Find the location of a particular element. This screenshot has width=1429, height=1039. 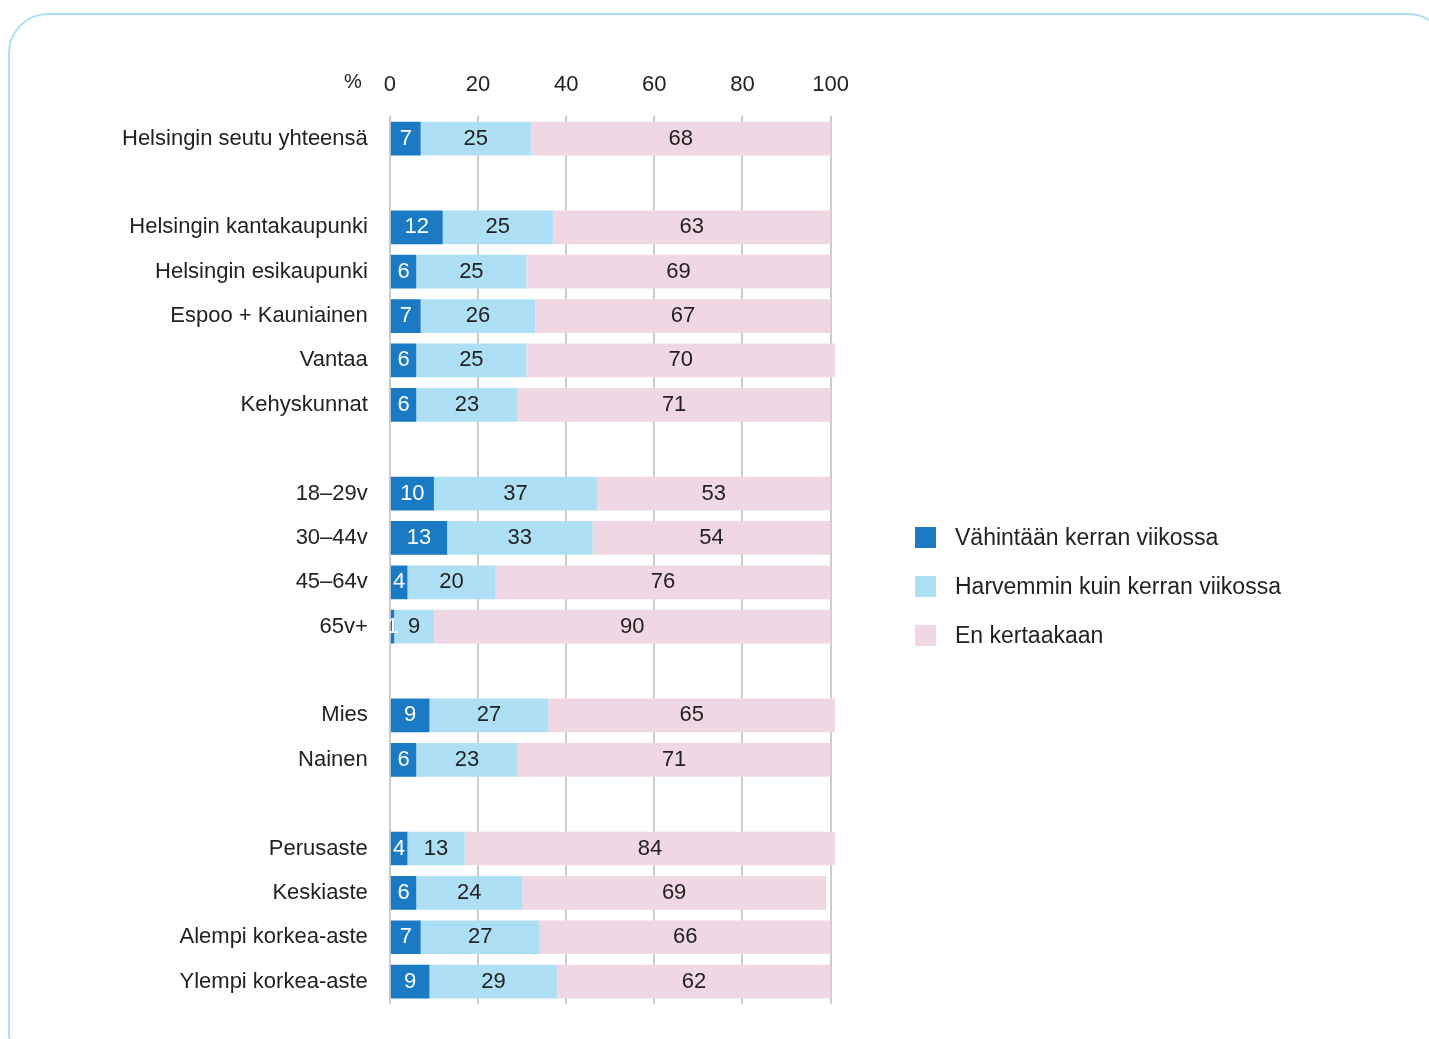

y-tick-label: Espoo + Kauniainen is located at coordinates (269, 315).